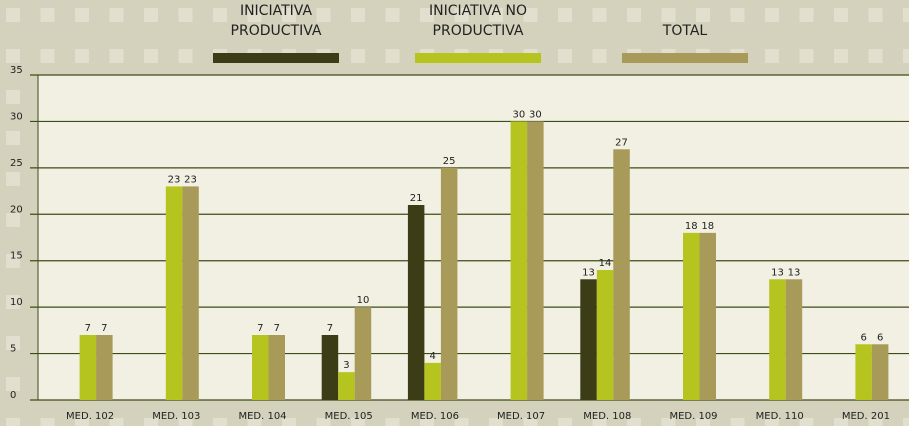 The image size is (909, 426). I want to click on x-tick-label: MED. 103, so click(176, 416).